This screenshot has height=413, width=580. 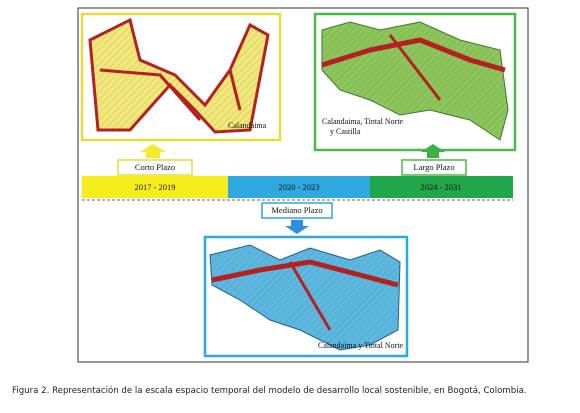 I want to click on map-label: y Castilla, so click(x=345, y=131).